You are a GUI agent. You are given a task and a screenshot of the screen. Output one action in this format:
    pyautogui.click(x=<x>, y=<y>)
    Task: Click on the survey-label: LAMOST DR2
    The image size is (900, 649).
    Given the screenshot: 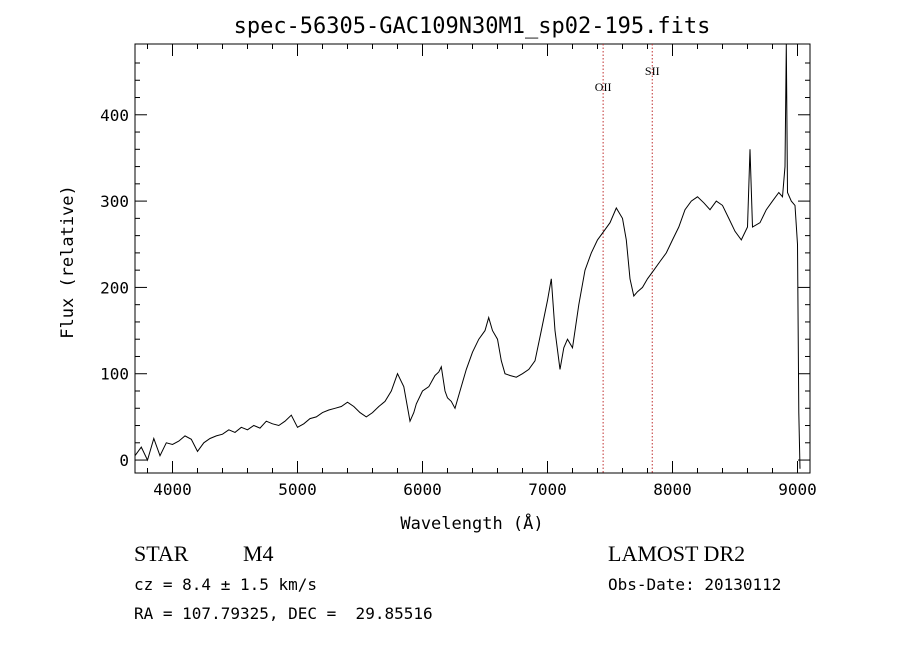 What is the action you would take?
    pyautogui.click(x=677, y=553)
    